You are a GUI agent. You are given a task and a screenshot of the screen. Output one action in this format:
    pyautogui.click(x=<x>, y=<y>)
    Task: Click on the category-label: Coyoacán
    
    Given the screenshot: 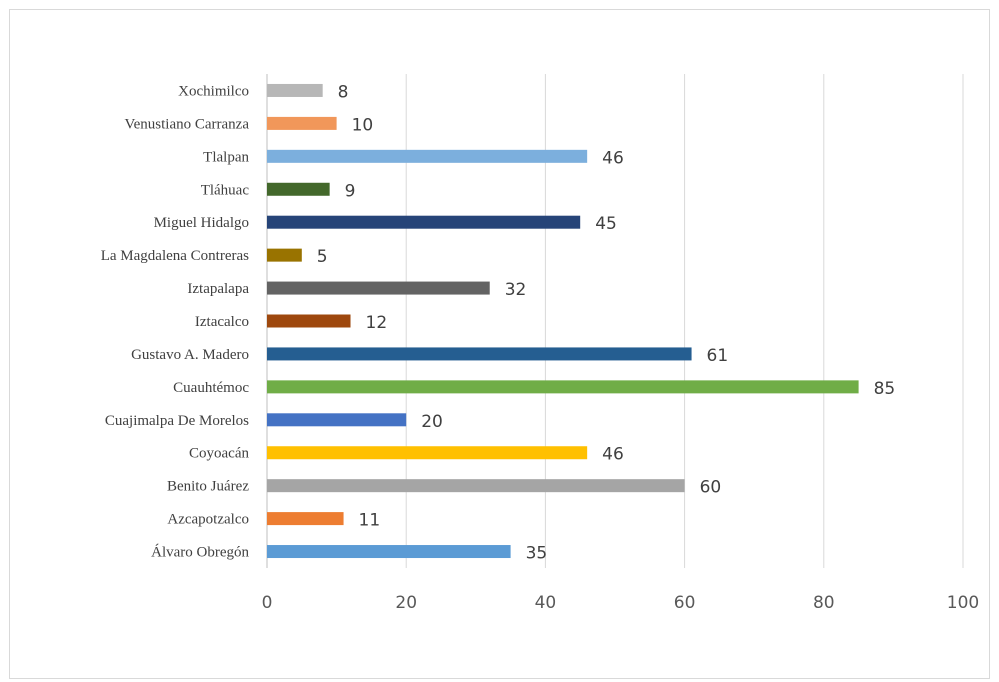 What is the action you would take?
    pyautogui.click(x=219, y=454)
    